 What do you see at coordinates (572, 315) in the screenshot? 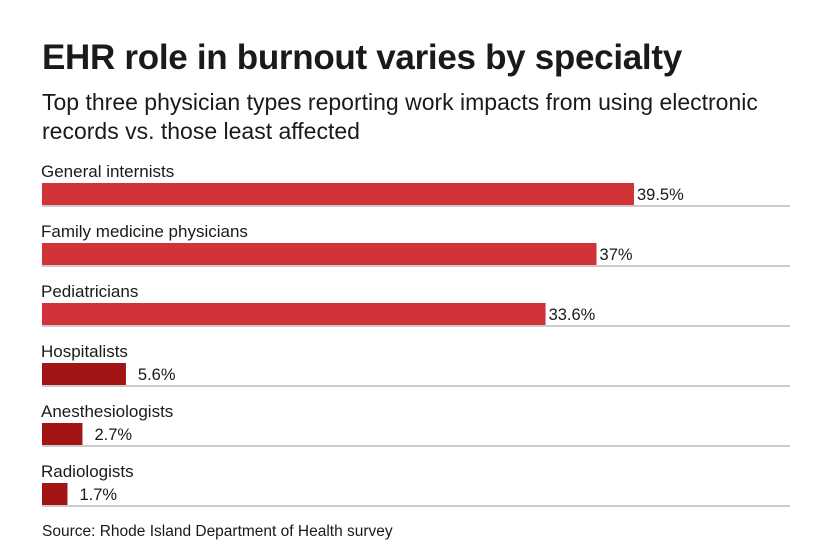
I see `data-label: 33.6%` at bounding box center [572, 315].